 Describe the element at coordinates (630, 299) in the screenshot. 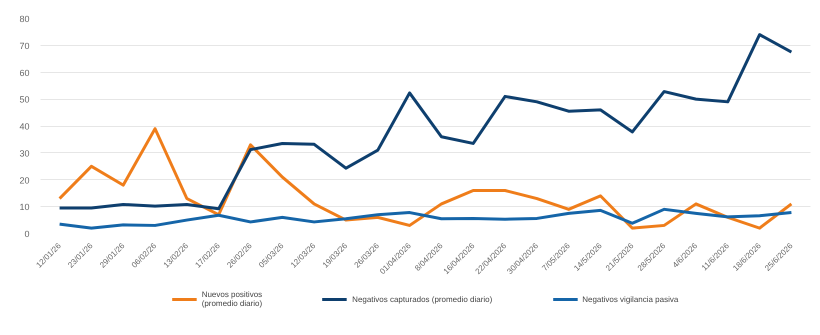

I see `legend-label: Negativos vigilancia pasiva` at that location.